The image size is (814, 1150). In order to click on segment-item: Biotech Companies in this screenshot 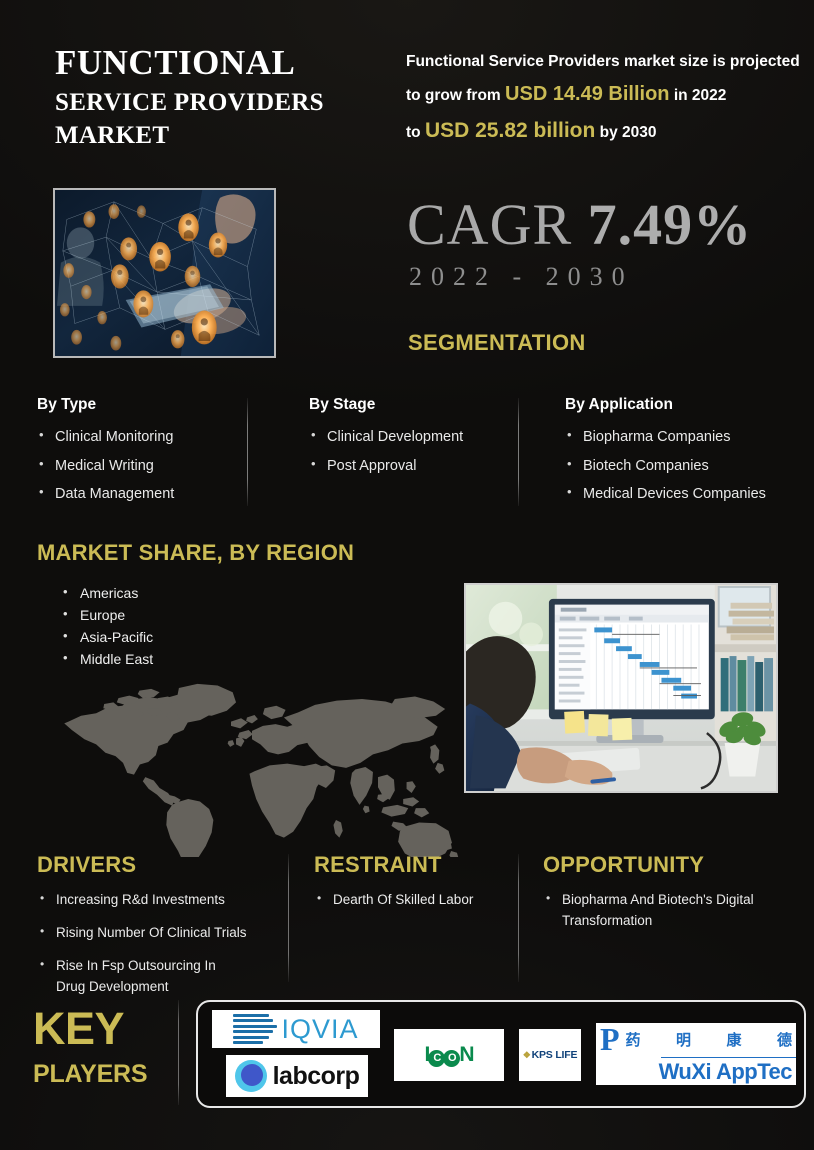, I will do `click(665, 466)`.